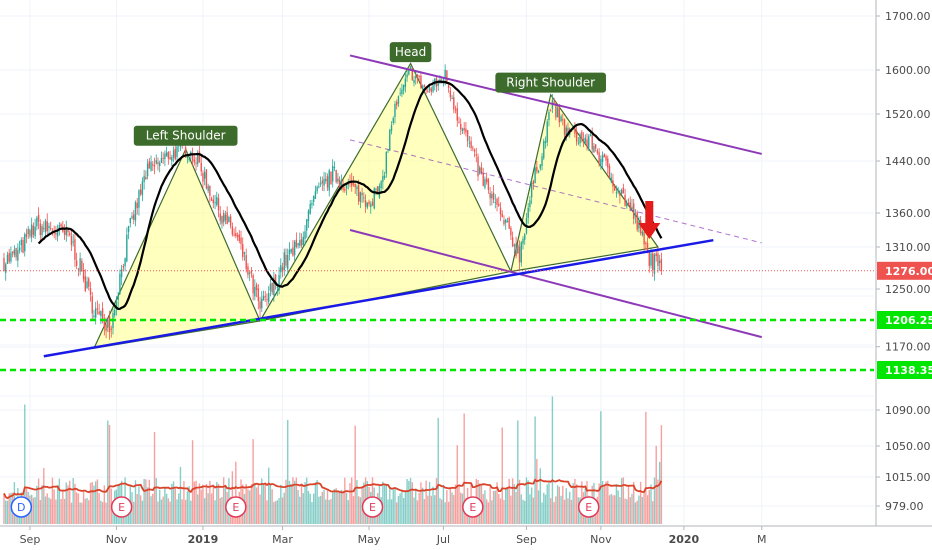 The width and height of the screenshot is (932, 550). I want to click on volume-tick-label: 1050.00, so click(908, 446).